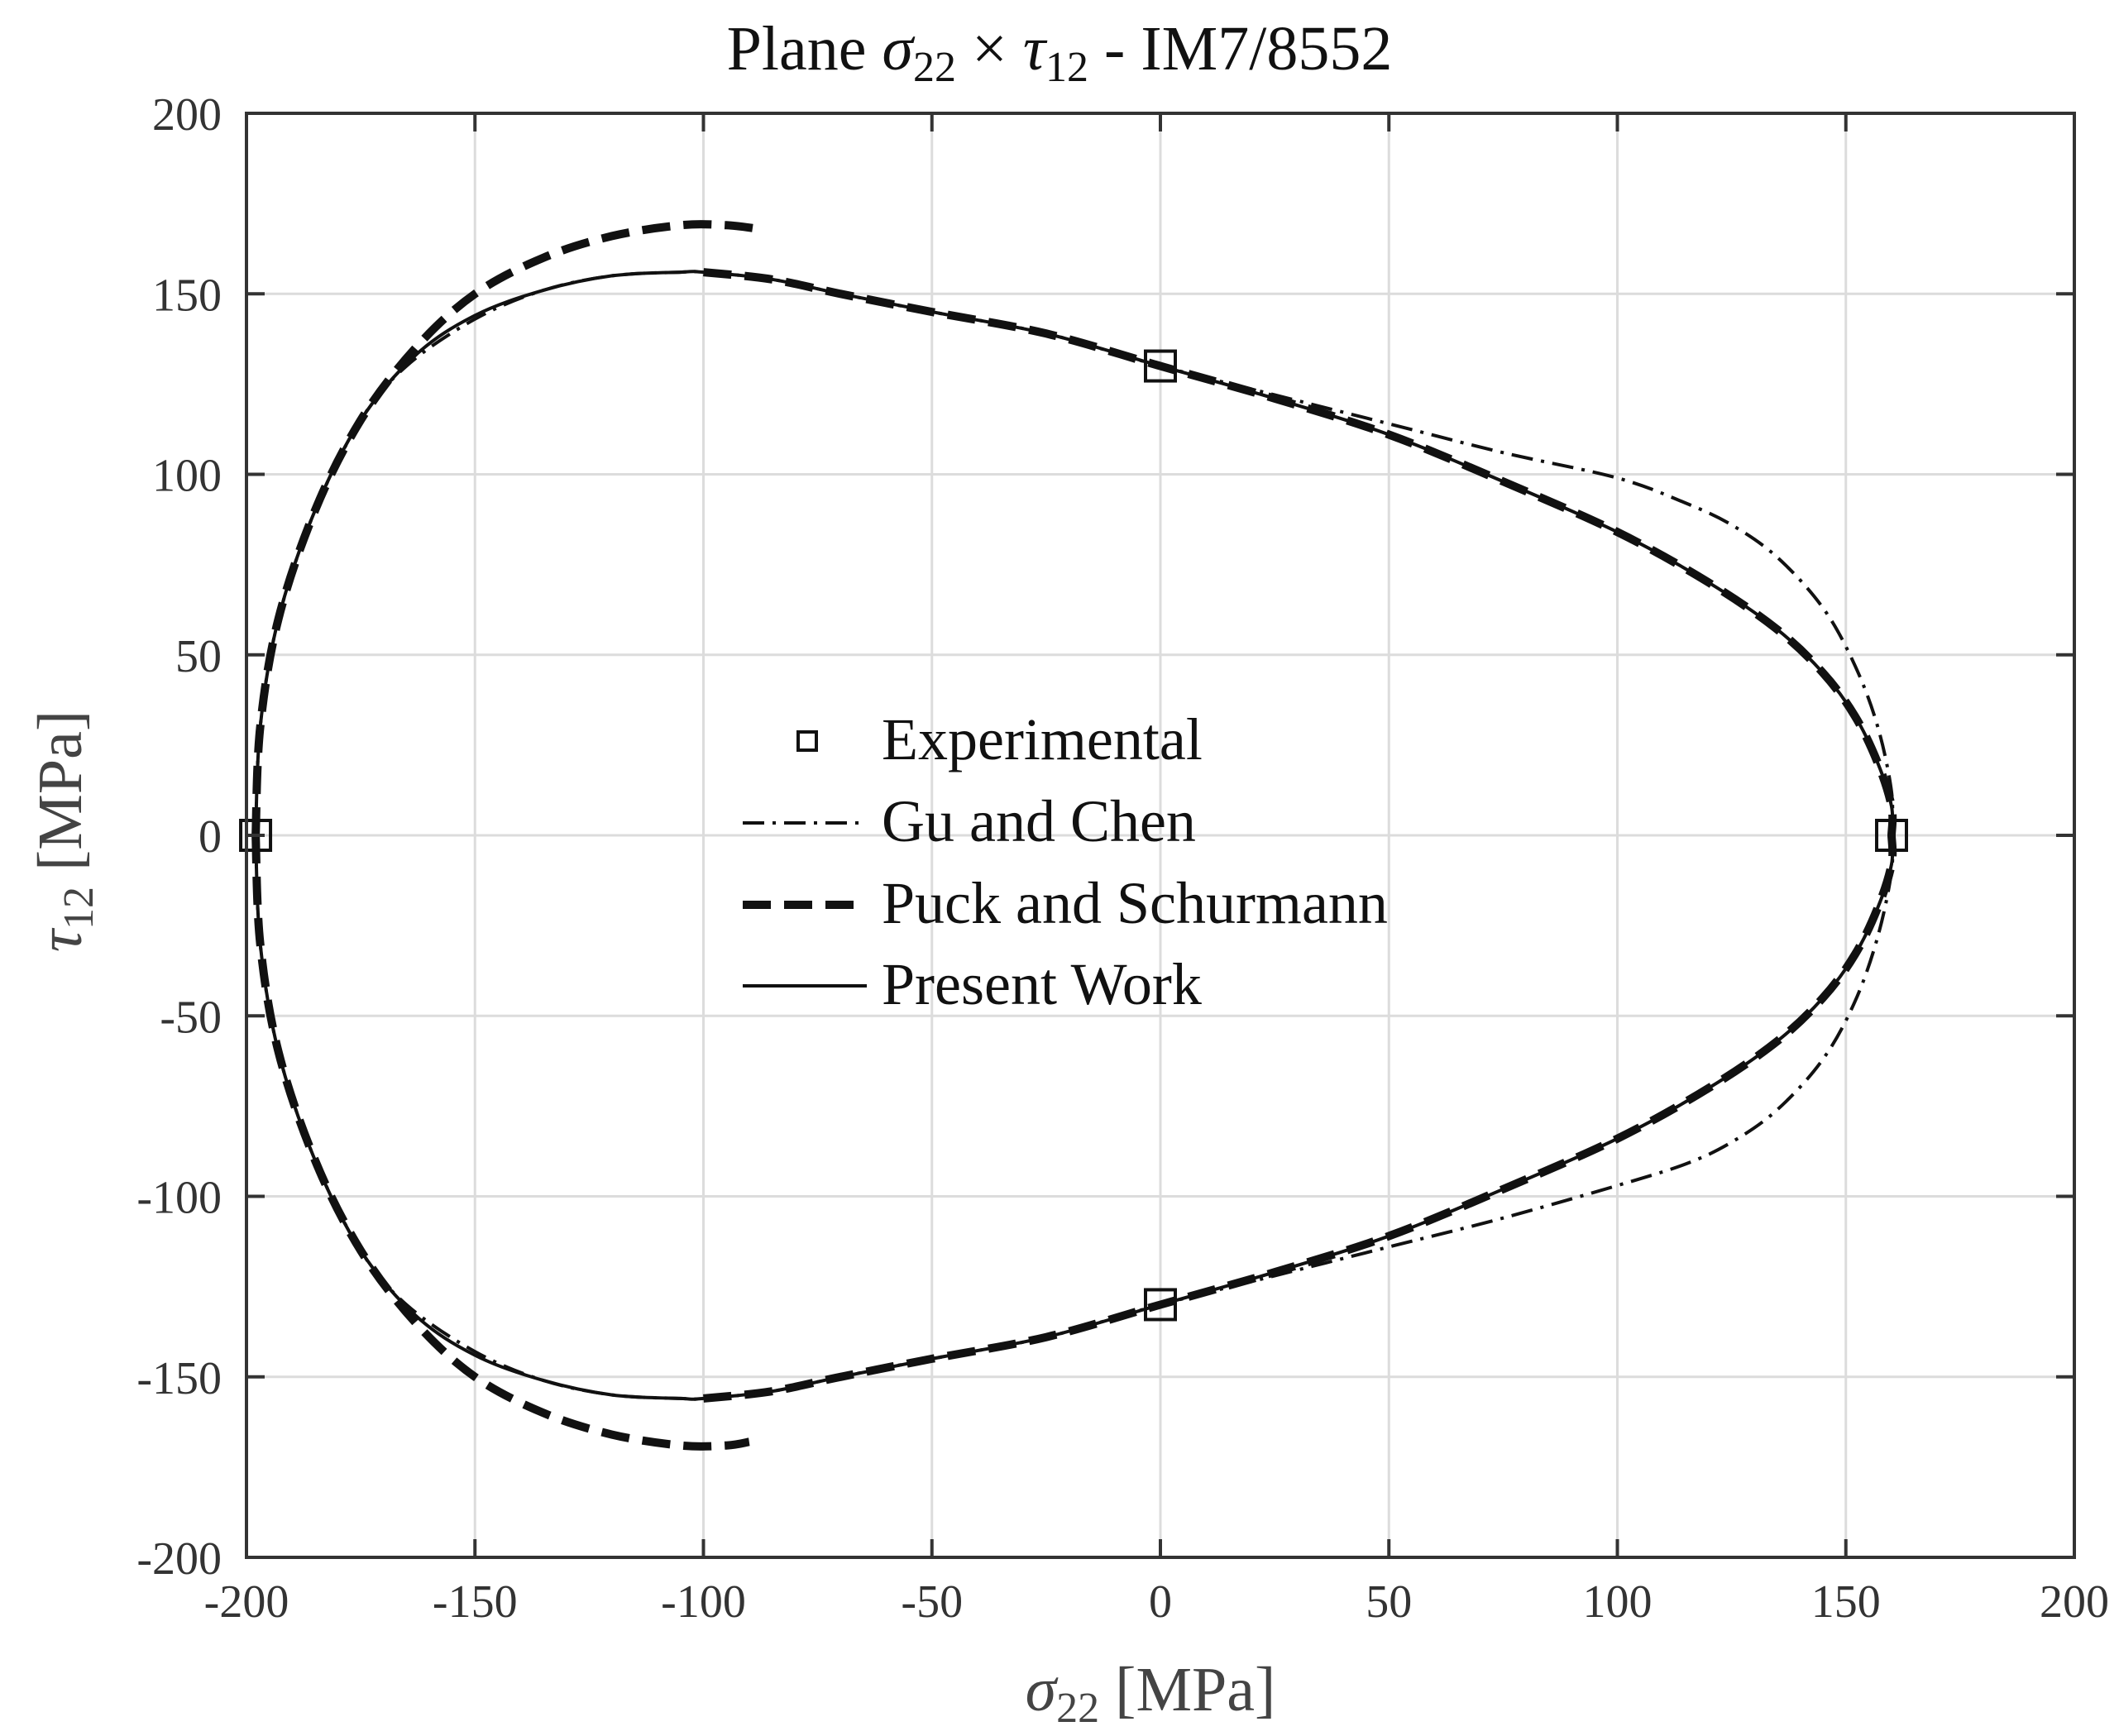  What do you see at coordinates (179, 1559) in the screenshot?
I see `y-tick-label: -200` at bounding box center [179, 1559].